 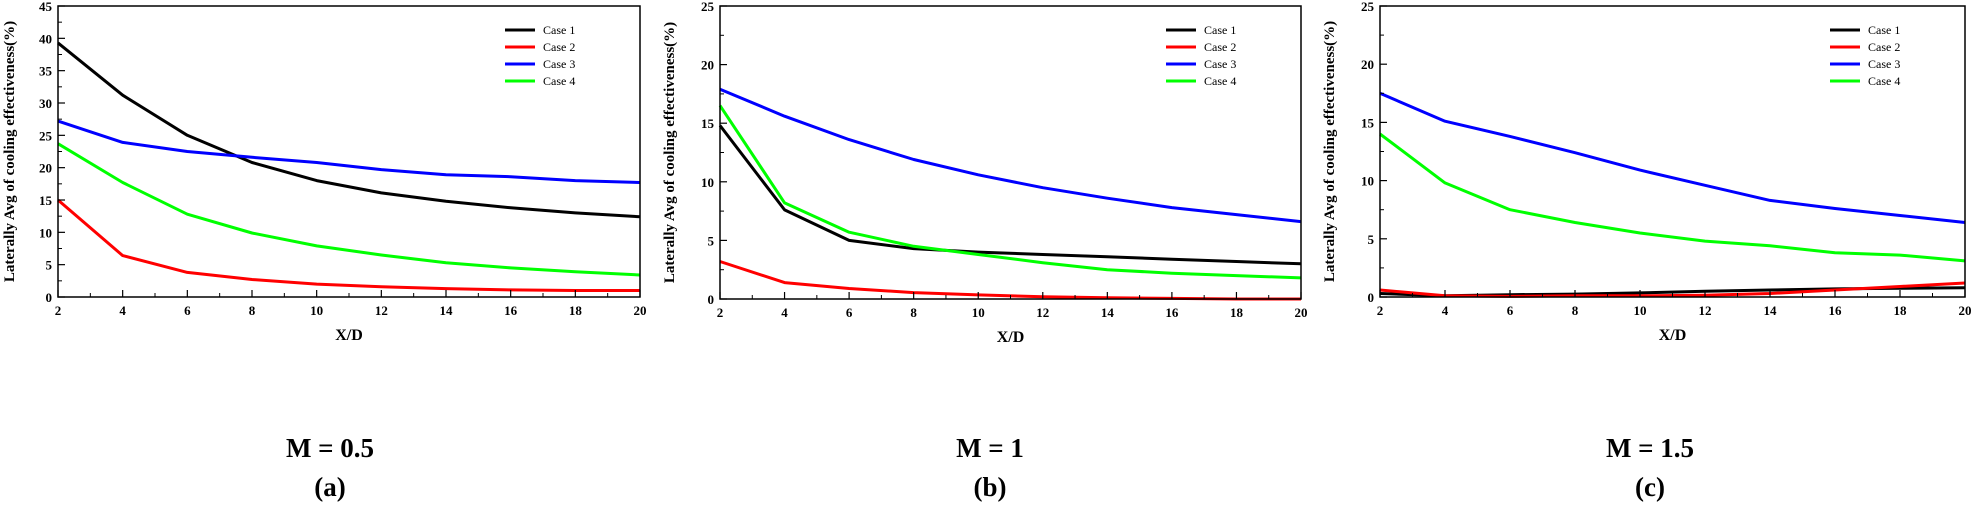 What do you see at coordinates (576, 310) in the screenshot?
I see `x-tick-label-a-8: 18` at bounding box center [576, 310].